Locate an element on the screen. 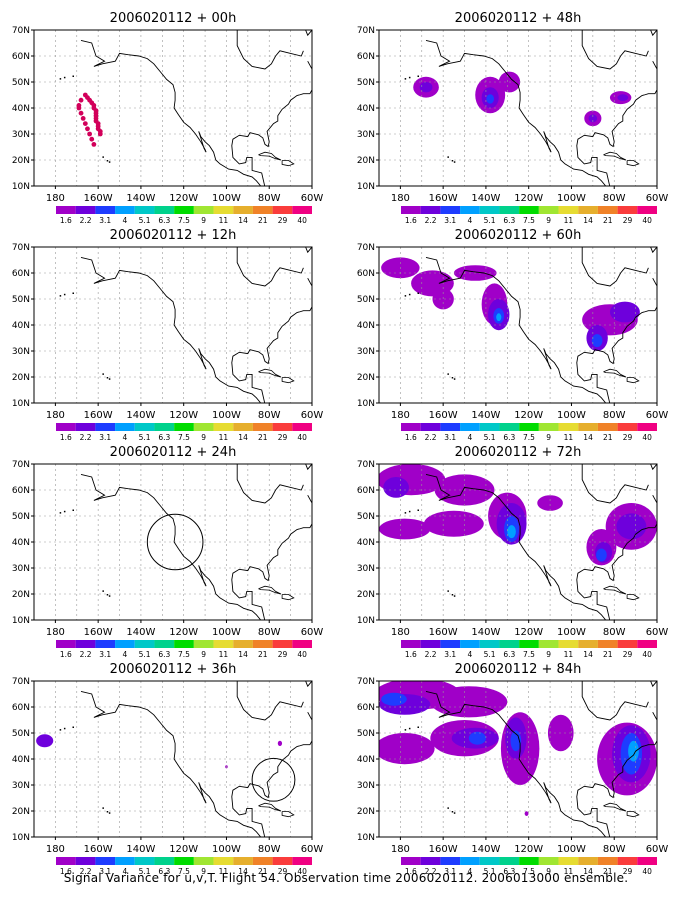 The image size is (692, 900). colorbar-label: 21 is located at coordinates (263, 220).